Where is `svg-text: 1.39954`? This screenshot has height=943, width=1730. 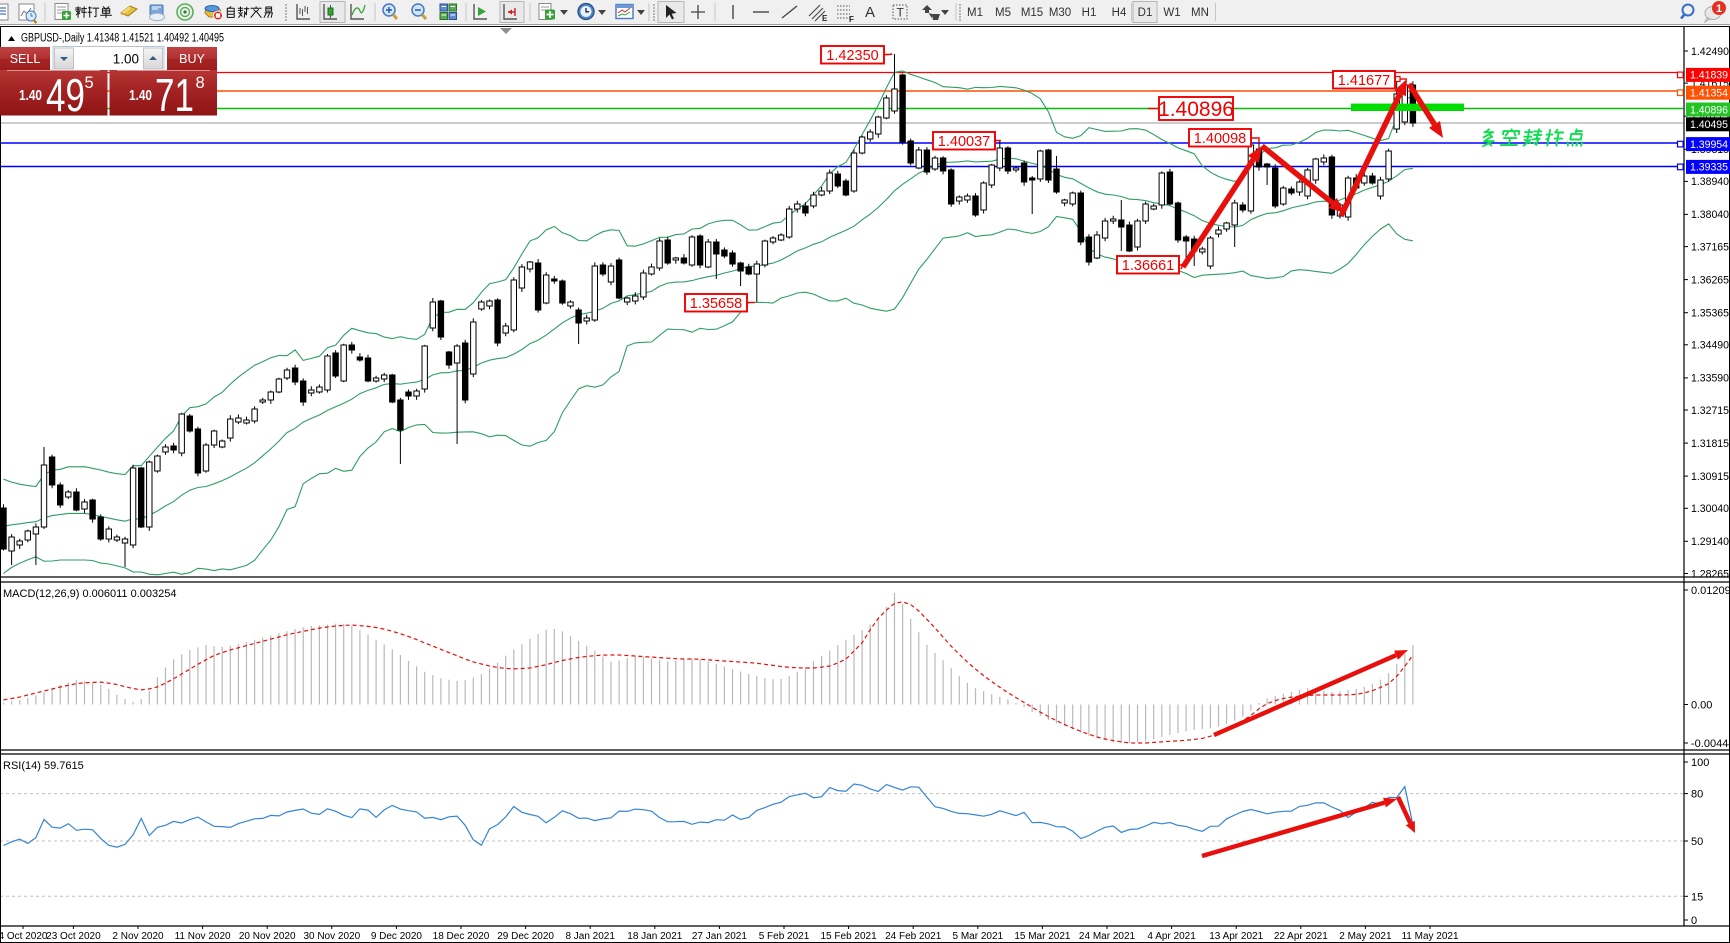 svg-text: 1.39954 is located at coordinates (1709, 145).